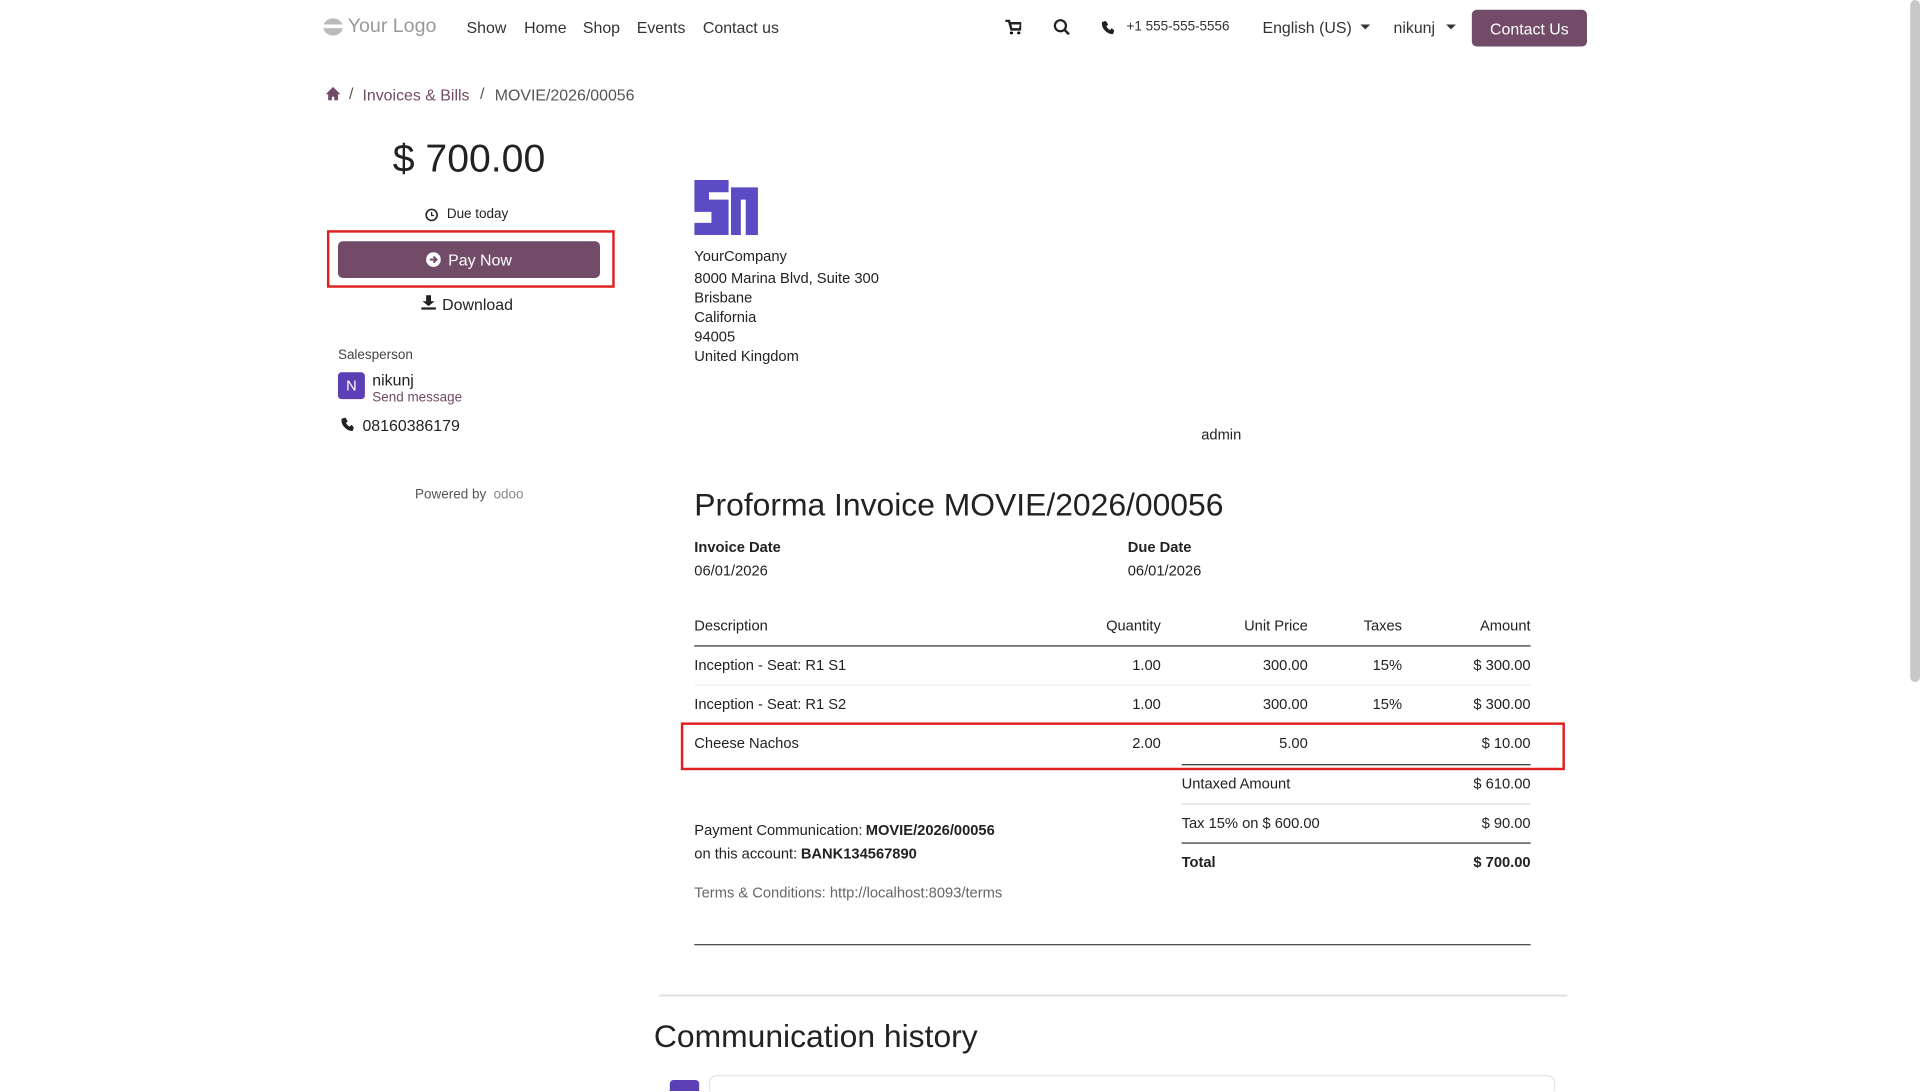 The height and width of the screenshot is (1092, 1920). I want to click on label: Invoice Date, so click(737, 547).